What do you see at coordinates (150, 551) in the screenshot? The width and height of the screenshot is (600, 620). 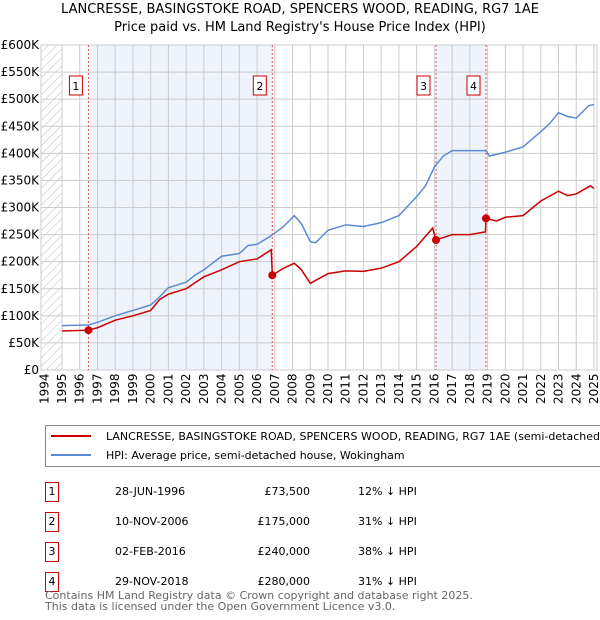 I see `sale-date: 02-FEB-2016` at bounding box center [150, 551].